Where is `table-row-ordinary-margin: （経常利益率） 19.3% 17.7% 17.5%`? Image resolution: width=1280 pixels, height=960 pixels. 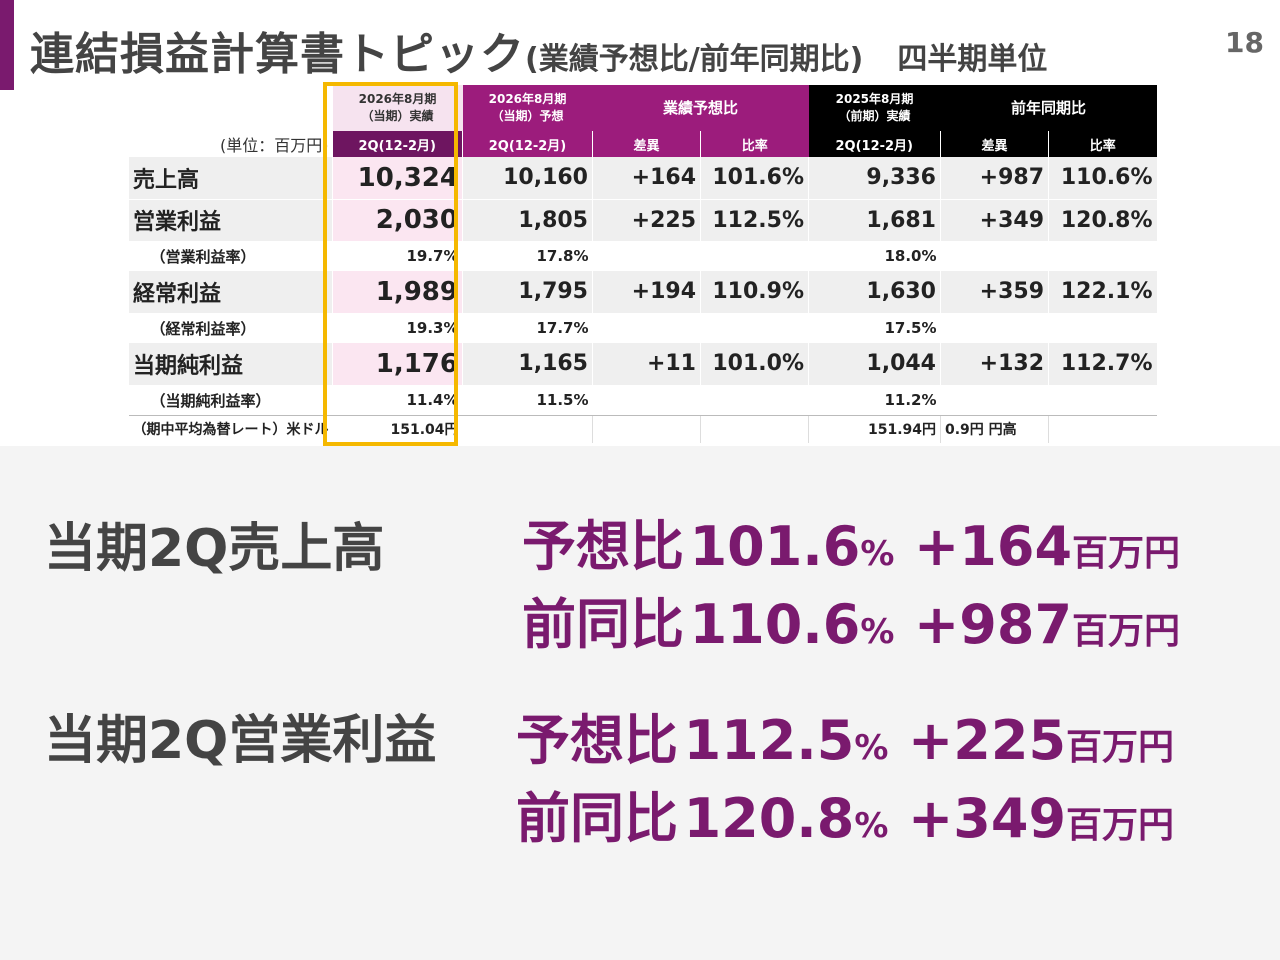 table-row-ordinary-margin: （経常利益率） 19.3% 17.7% 17.5% is located at coordinates (642, 328).